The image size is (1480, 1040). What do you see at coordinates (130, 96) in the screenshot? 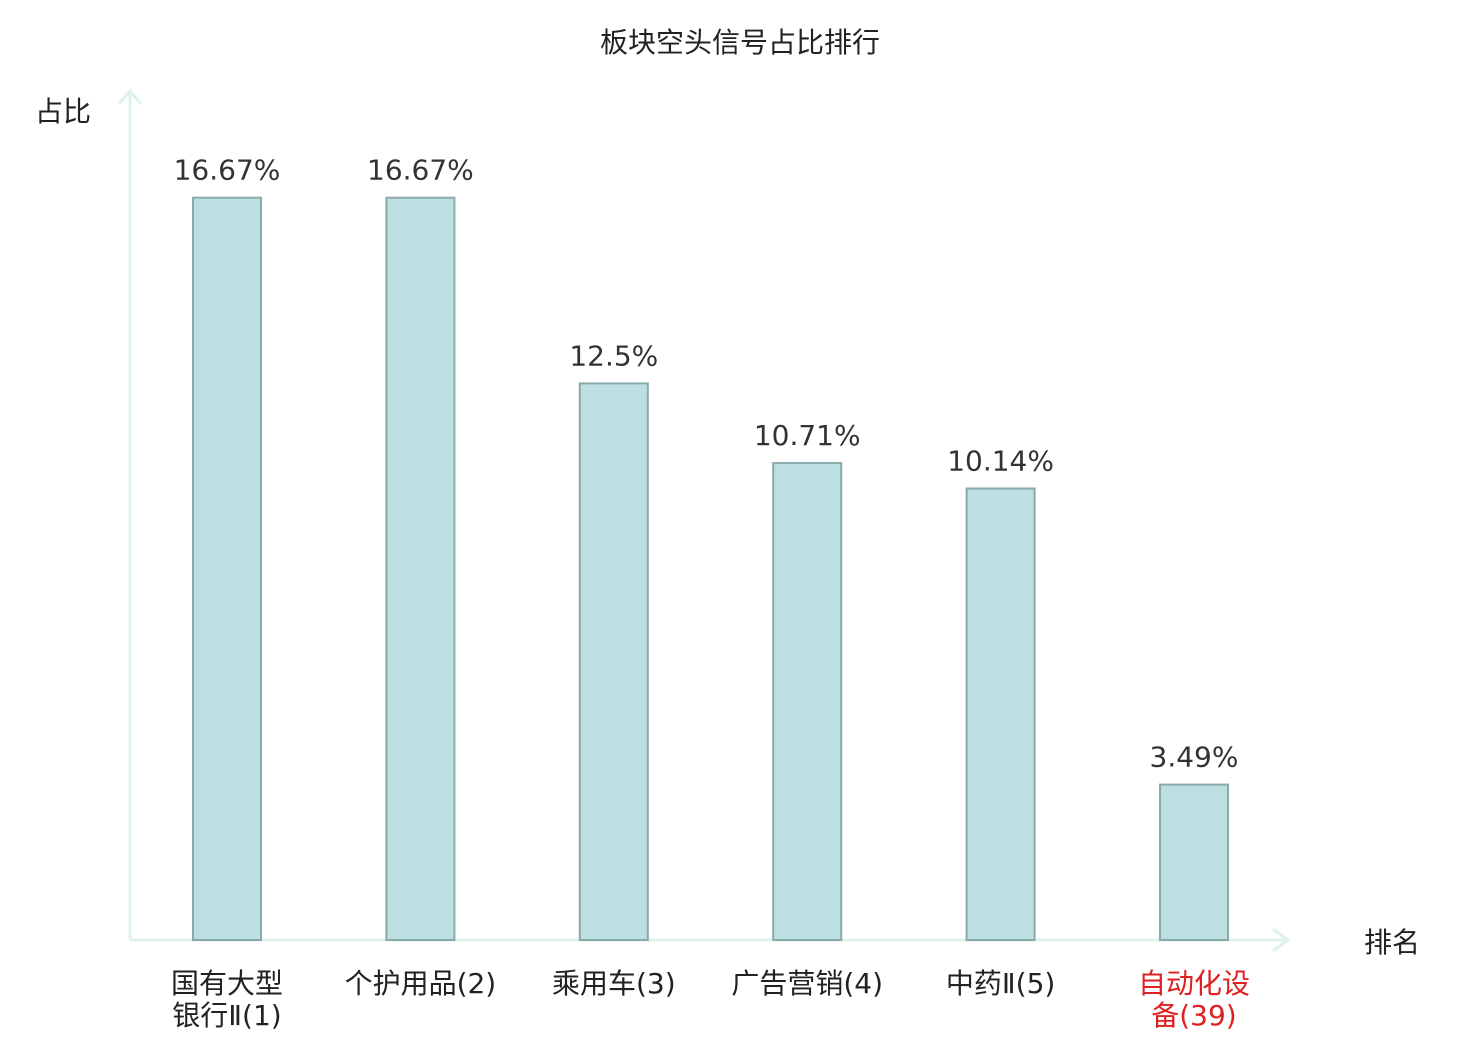
I see `y-axis-arrow-icon` at bounding box center [130, 96].